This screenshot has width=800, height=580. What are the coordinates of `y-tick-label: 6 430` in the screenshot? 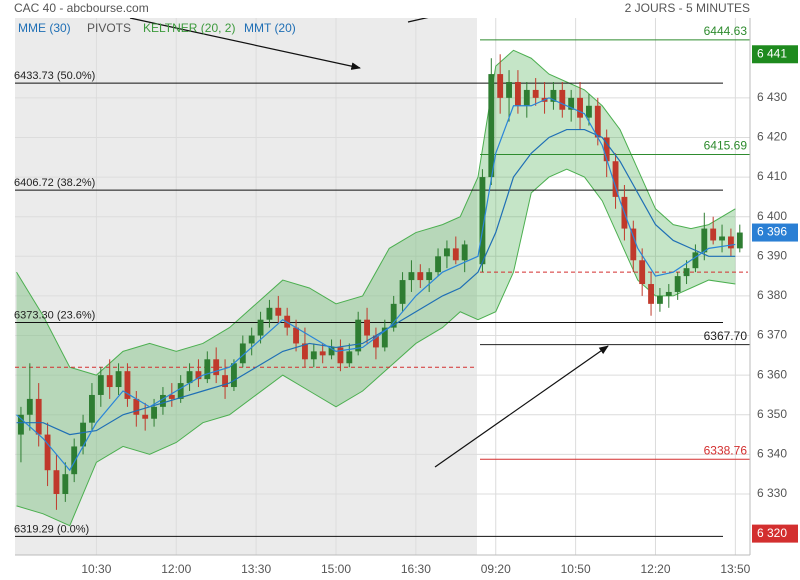 It's located at (772, 97).